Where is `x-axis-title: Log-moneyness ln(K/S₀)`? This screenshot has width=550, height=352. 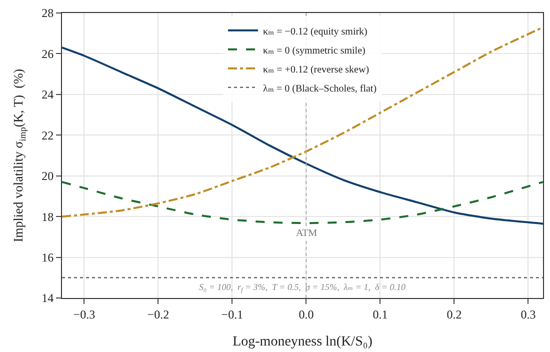
x-axis-title: Log-moneyness ln(K/S₀) is located at coordinates (302, 342).